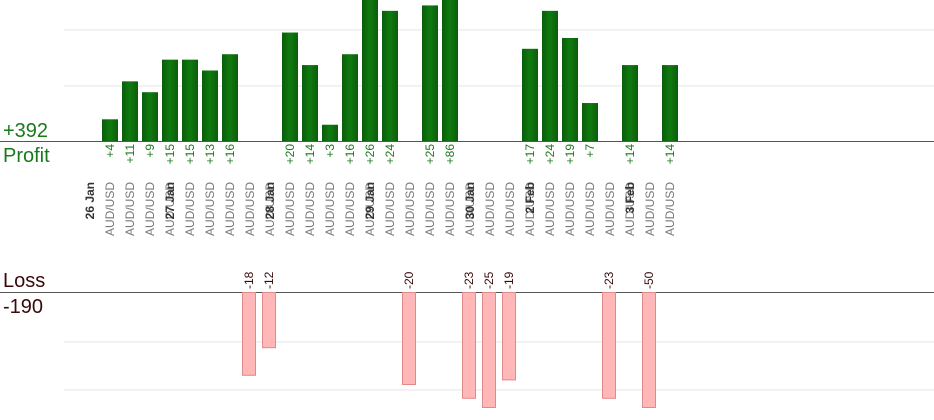 This screenshot has width=934, height=420. Describe the element at coordinates (170, 200) in the screenshot. I see `date-tick-label: 27 Jan` at that location.